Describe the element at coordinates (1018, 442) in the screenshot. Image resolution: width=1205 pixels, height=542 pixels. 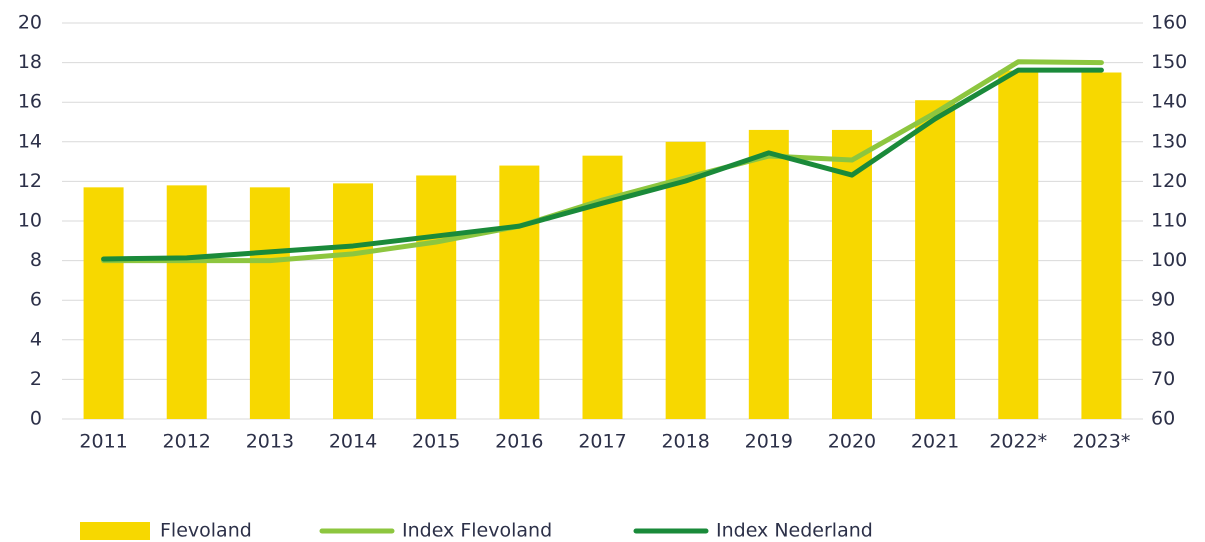
I see `x-tick-label: 2022*` at that location.